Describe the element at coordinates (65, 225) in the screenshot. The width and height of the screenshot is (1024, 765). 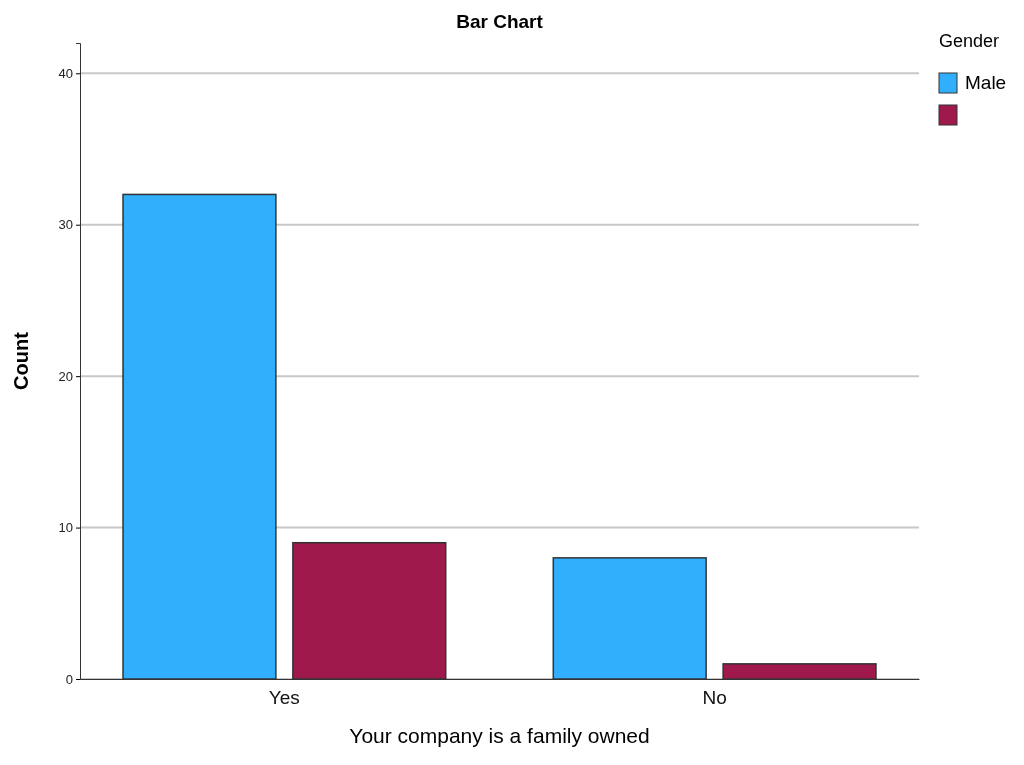
I see `y-tick-label: 30` at that location.